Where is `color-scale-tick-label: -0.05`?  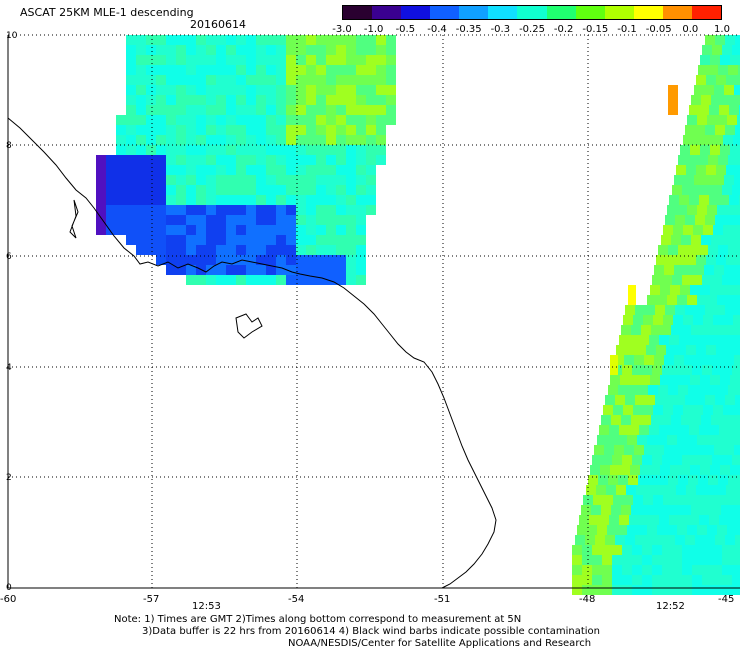 color-scale-tick-label: -0.05 is located at coordinates (658, 29).